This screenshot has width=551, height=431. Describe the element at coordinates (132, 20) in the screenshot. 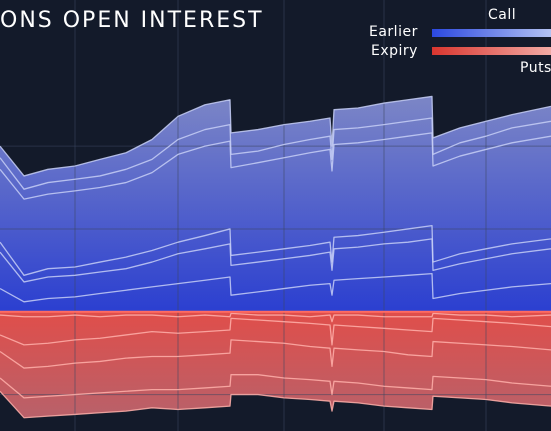

I see `chart-title: ONS OPEN INTEREST` at that location.